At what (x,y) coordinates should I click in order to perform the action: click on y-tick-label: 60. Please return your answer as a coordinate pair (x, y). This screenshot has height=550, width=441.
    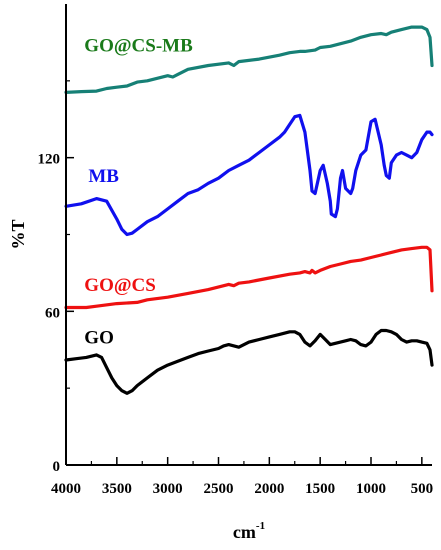
    Looking at the image, I should click on (52, 313).